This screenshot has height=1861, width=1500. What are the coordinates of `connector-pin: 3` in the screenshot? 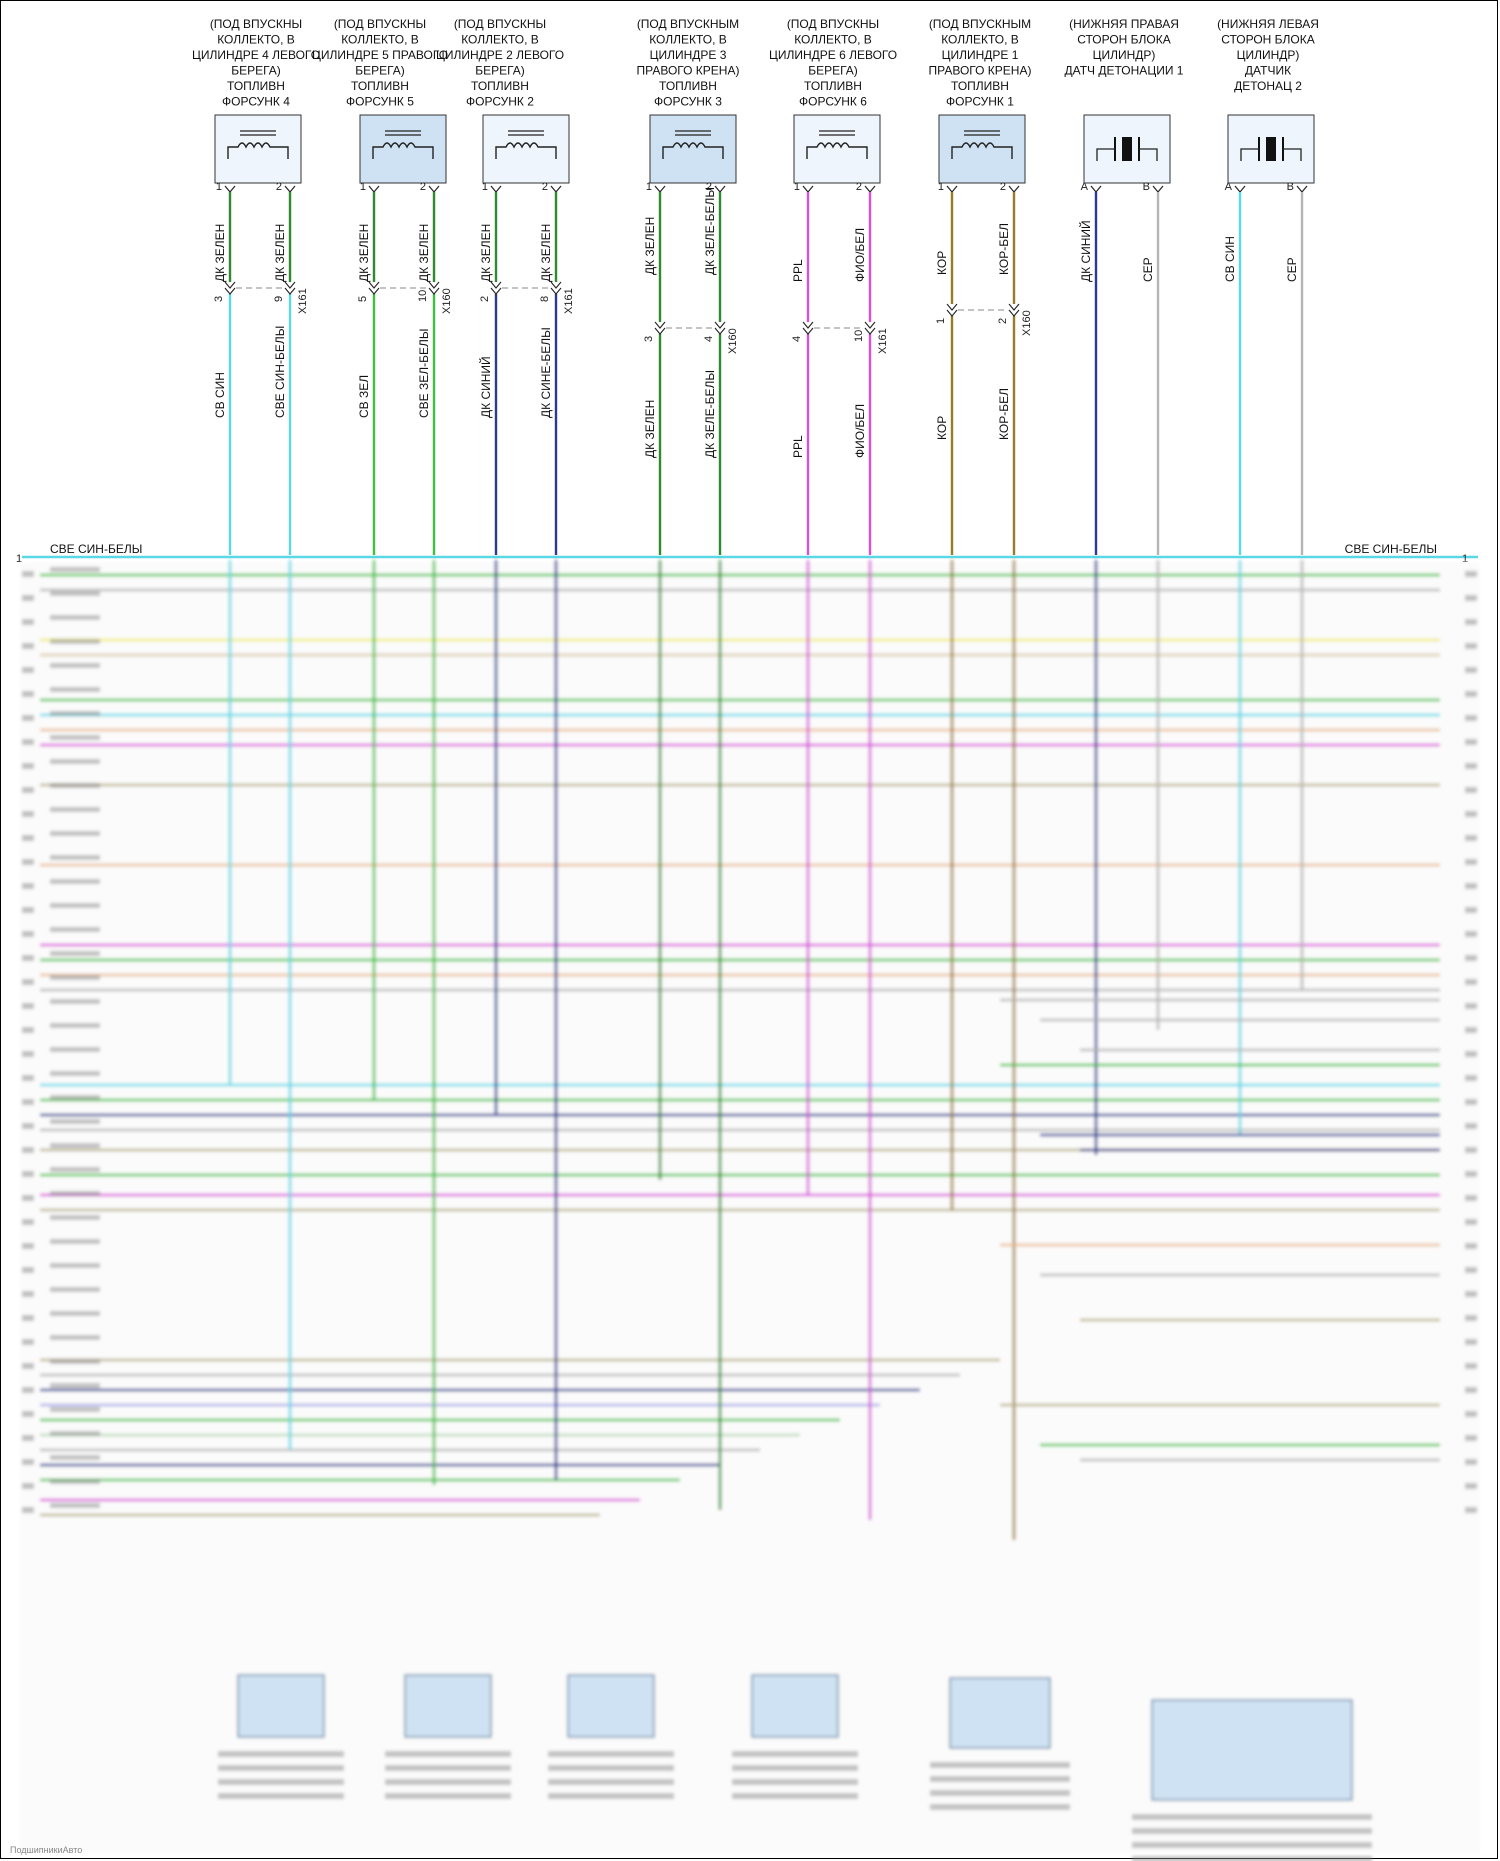 It's located at (649, 339).